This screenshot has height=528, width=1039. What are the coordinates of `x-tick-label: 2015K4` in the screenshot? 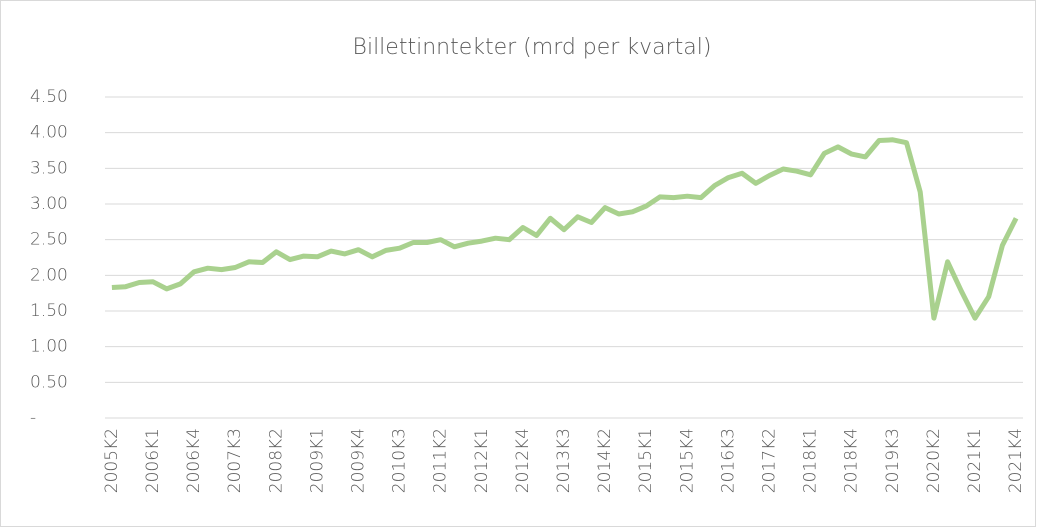 It's located at (687, 460).